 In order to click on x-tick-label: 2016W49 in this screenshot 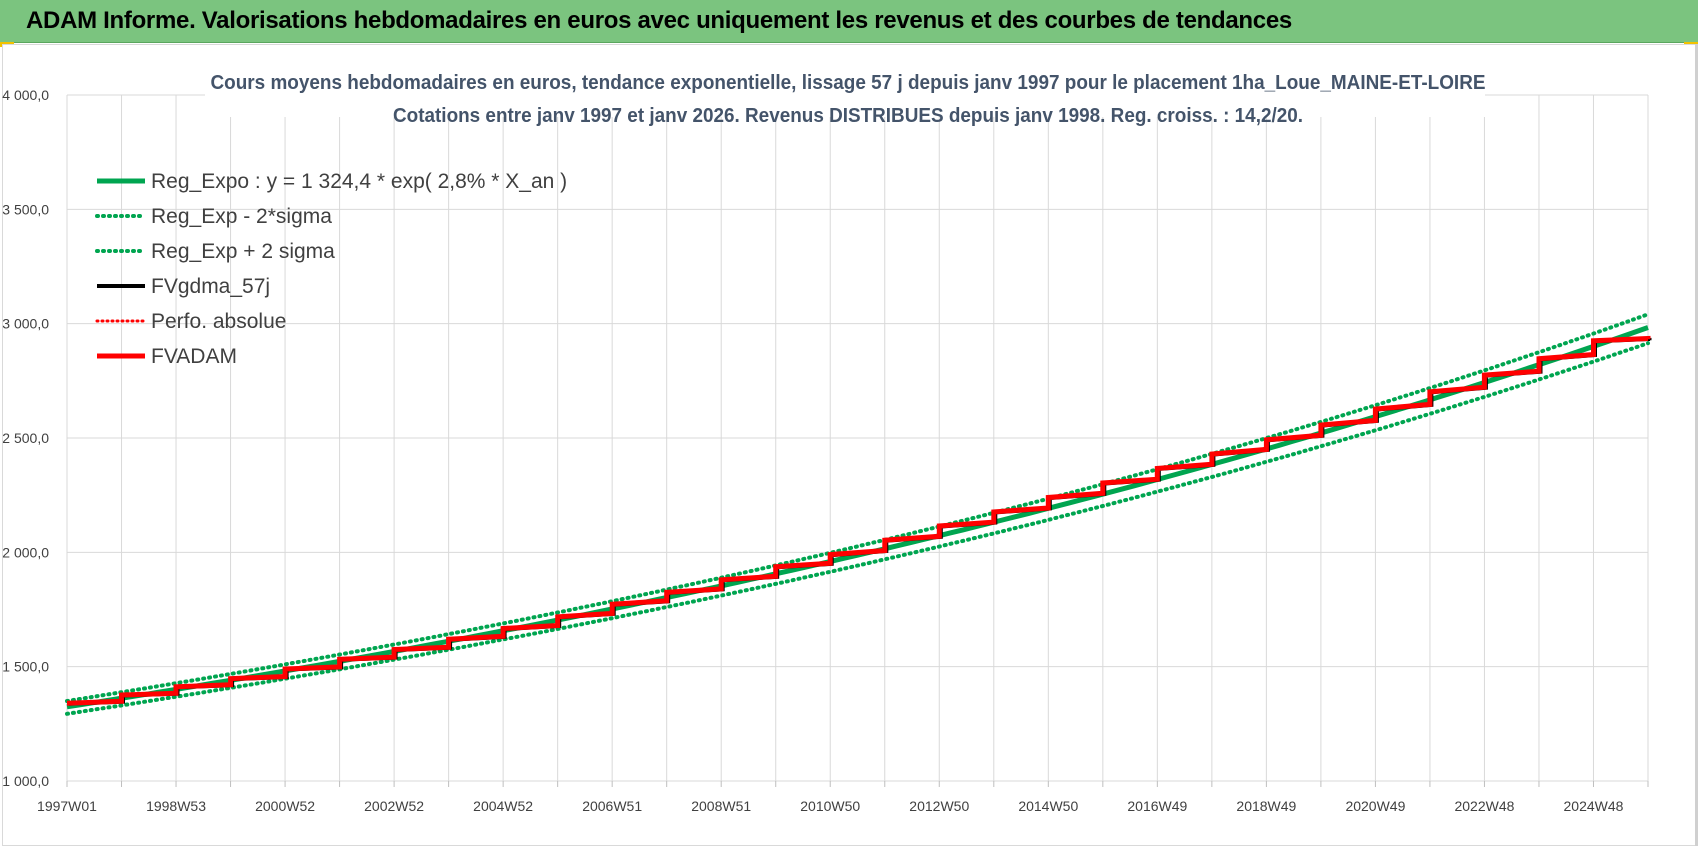, I will do `click(1157, 806)`.